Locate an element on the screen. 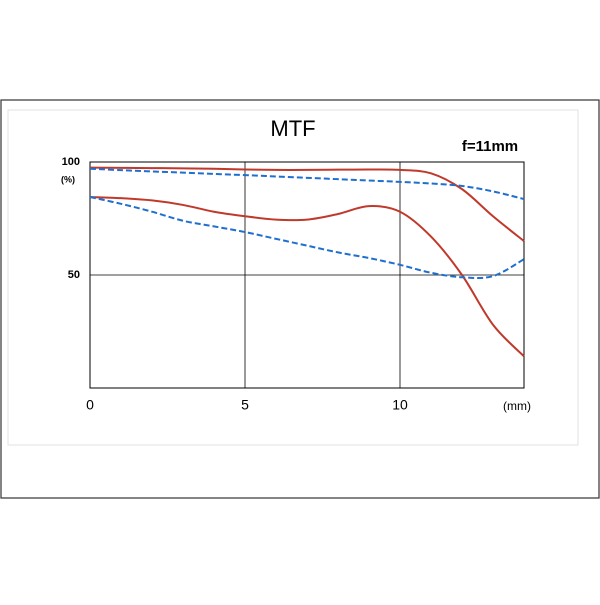 This screenshot has width=600, height=605. x-tick-label: 0 is located at coordinates (90, 405).